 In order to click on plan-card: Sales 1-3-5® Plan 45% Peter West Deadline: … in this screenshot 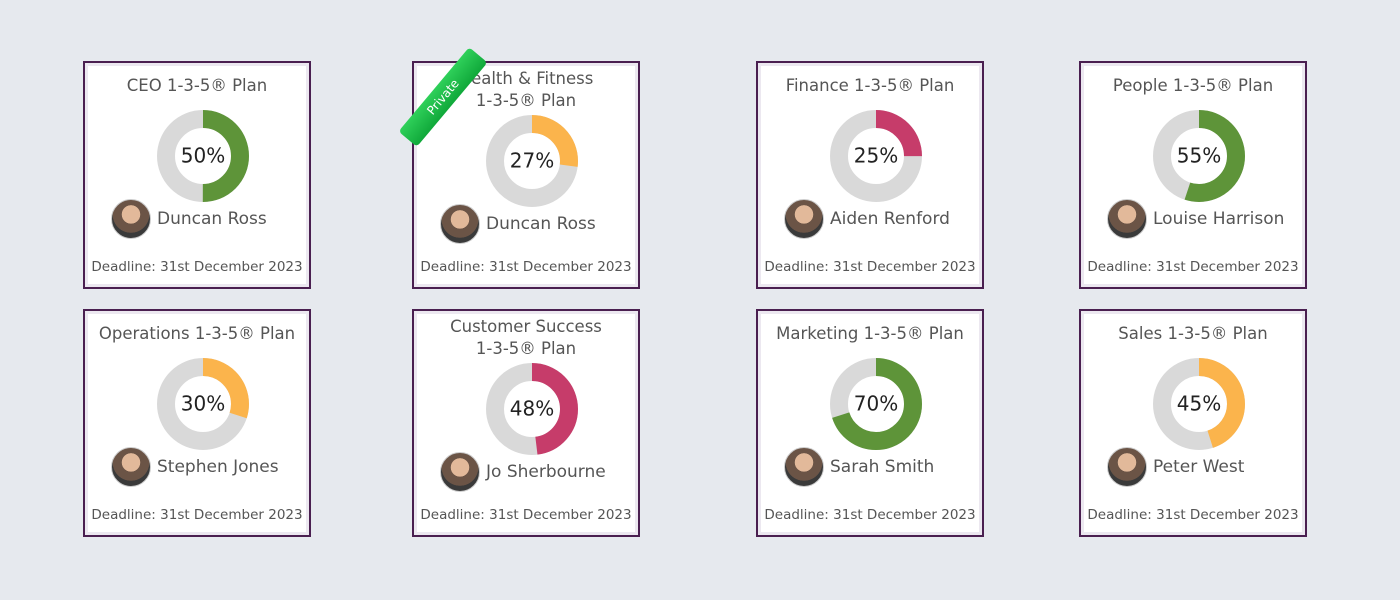, I will do `click(1193, 423)`.